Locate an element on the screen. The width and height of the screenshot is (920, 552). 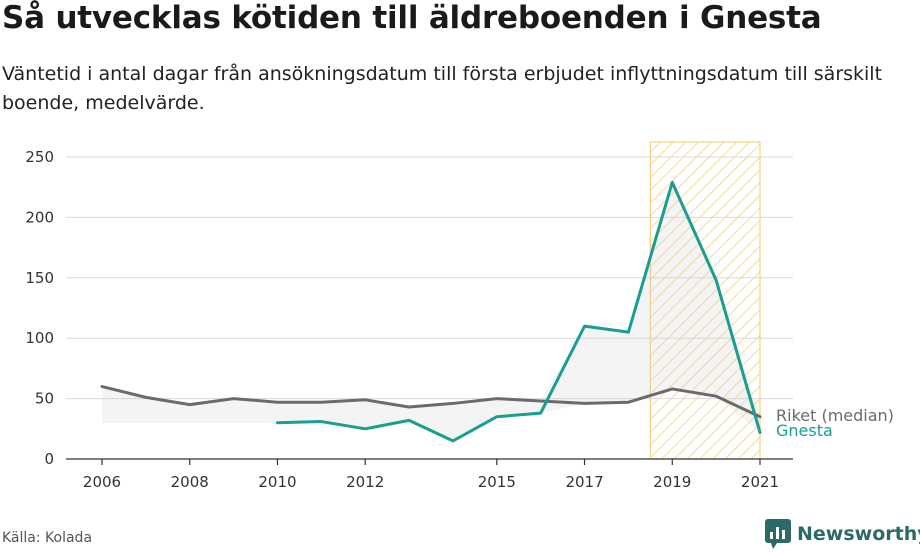
y-tick-label: 250 is located at coordinates (39, 157).